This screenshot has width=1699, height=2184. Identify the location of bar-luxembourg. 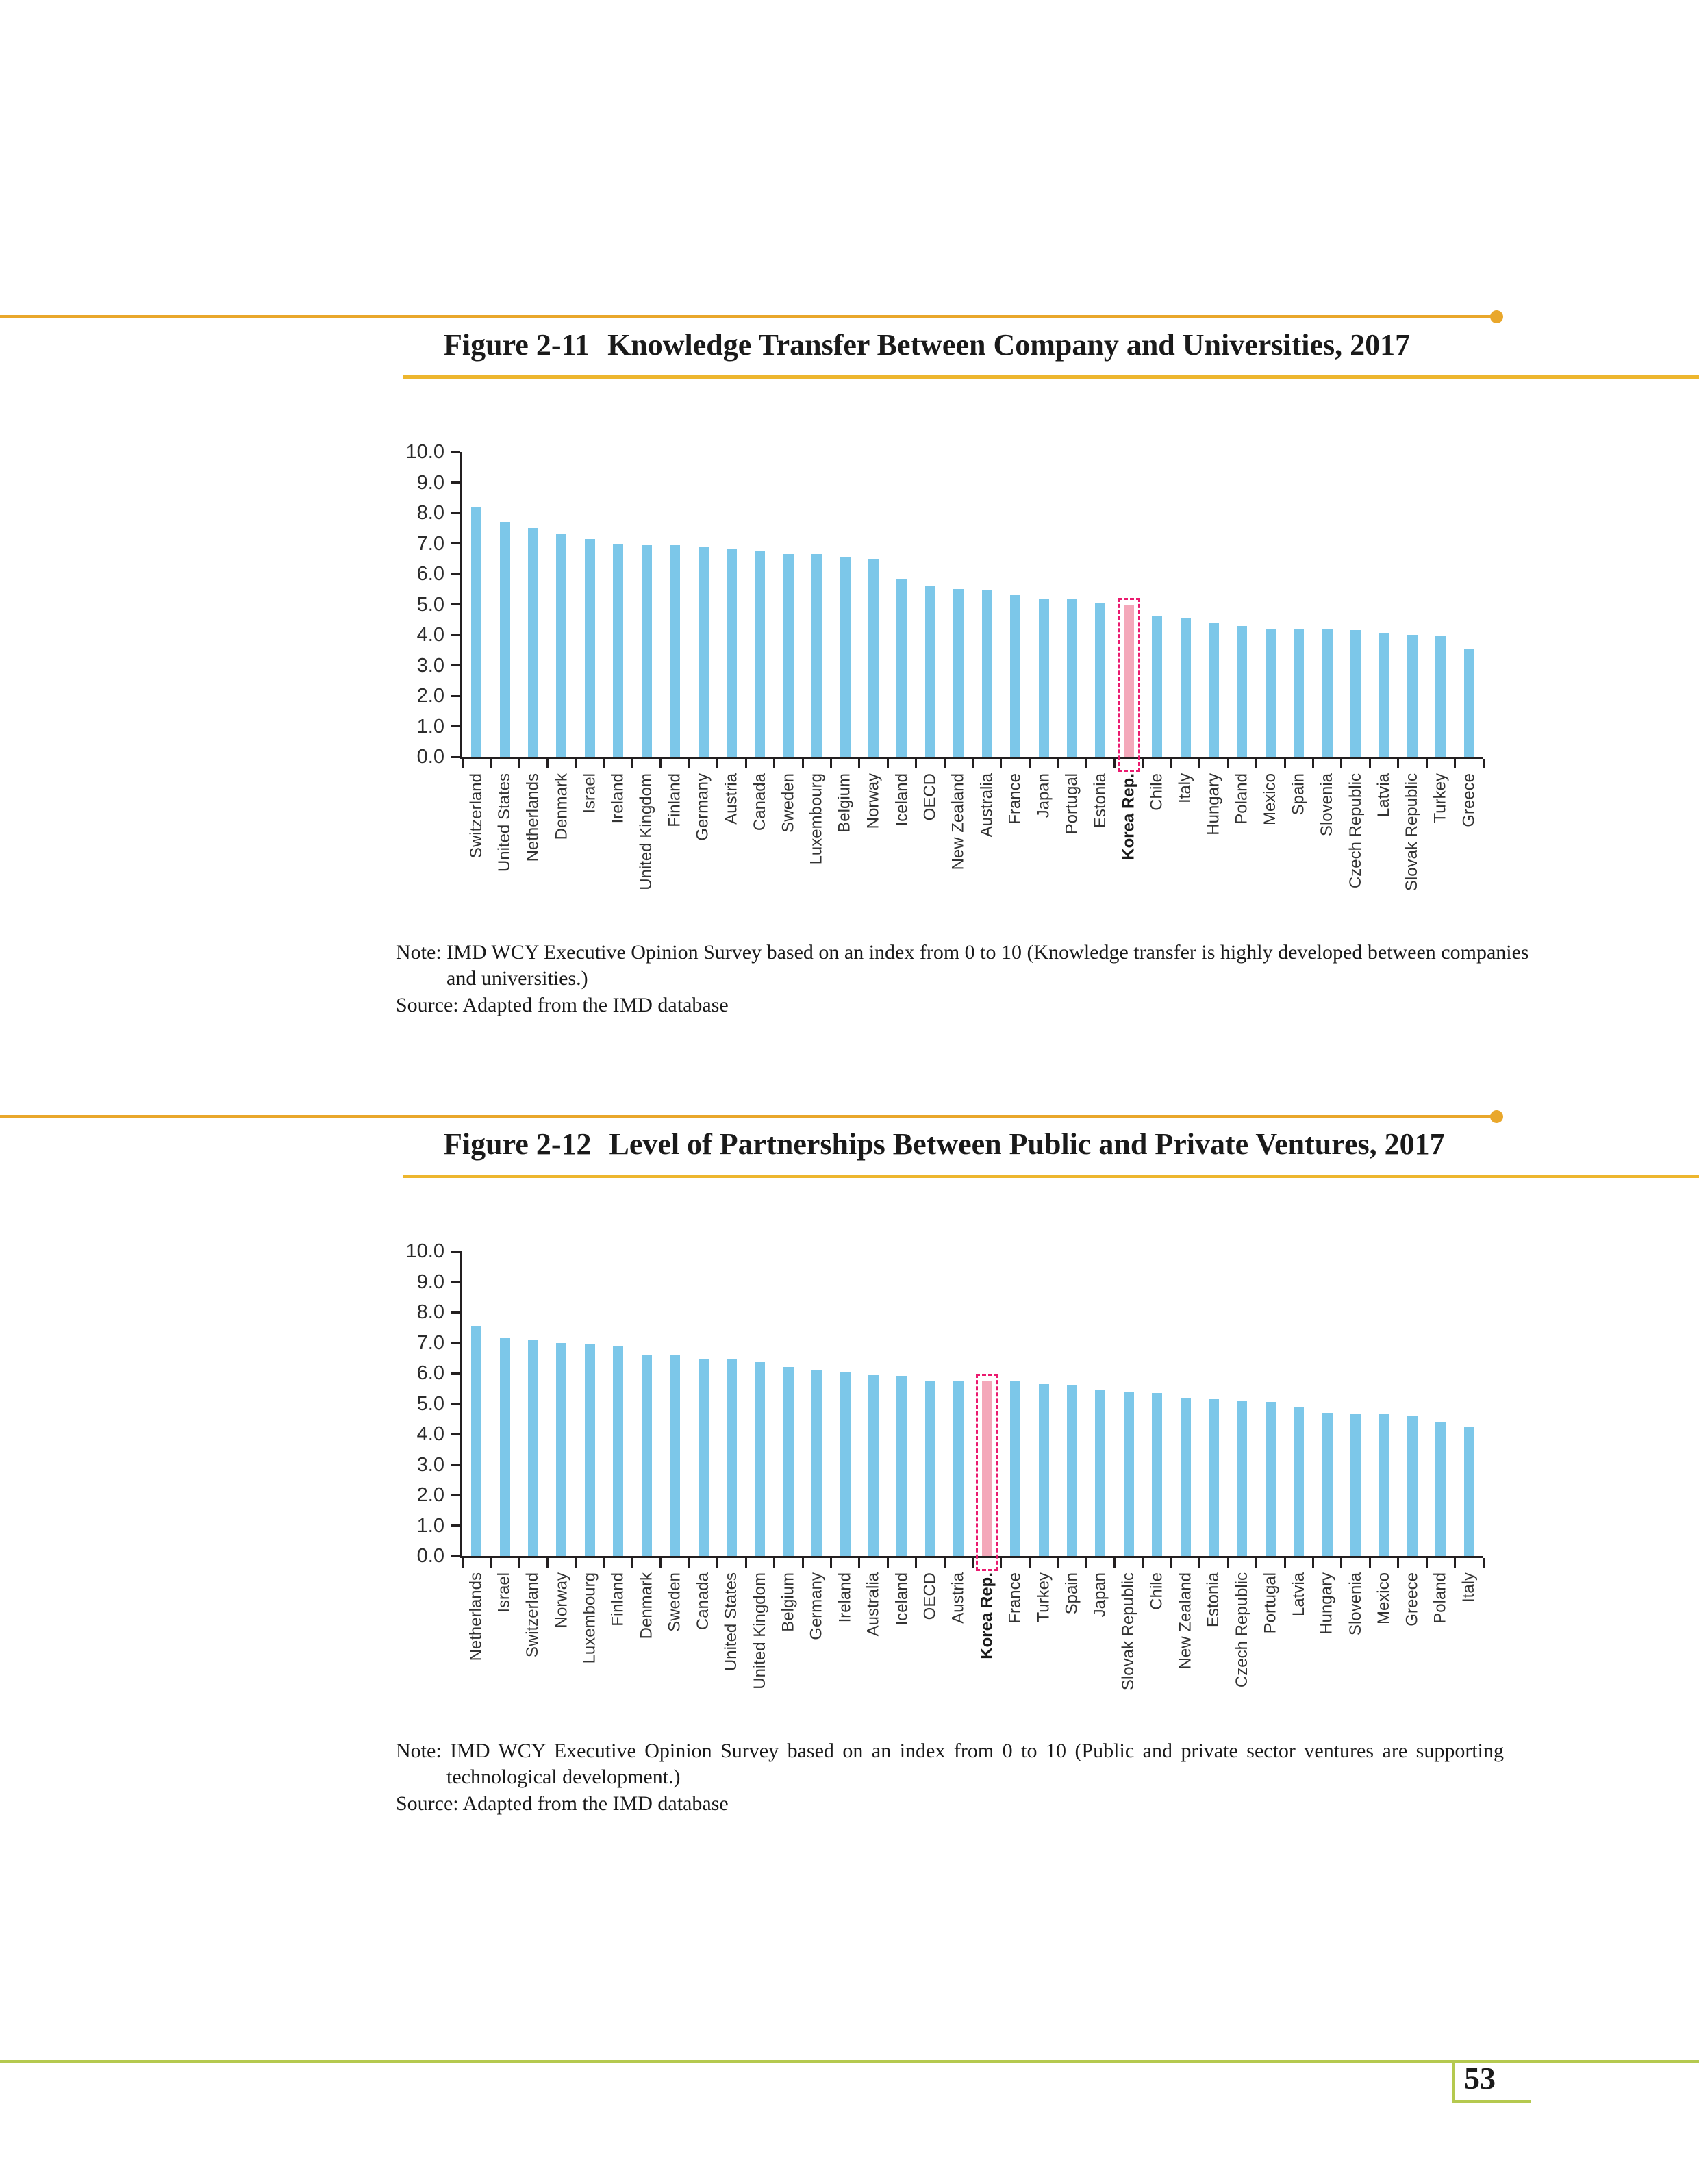
(589, 1450).